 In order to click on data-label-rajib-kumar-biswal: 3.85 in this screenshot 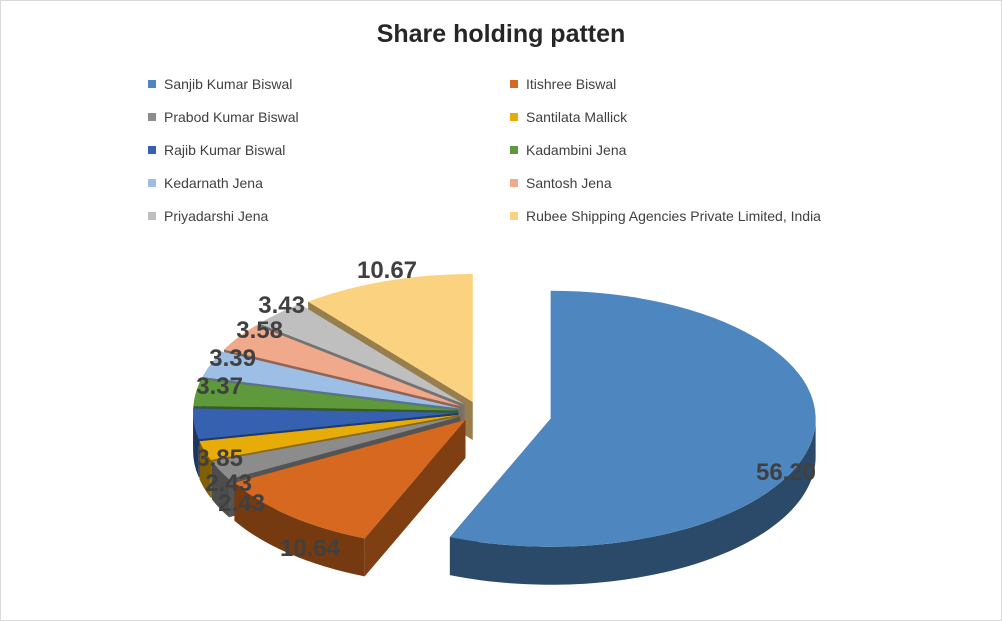, I will do `click(219, 458)`.